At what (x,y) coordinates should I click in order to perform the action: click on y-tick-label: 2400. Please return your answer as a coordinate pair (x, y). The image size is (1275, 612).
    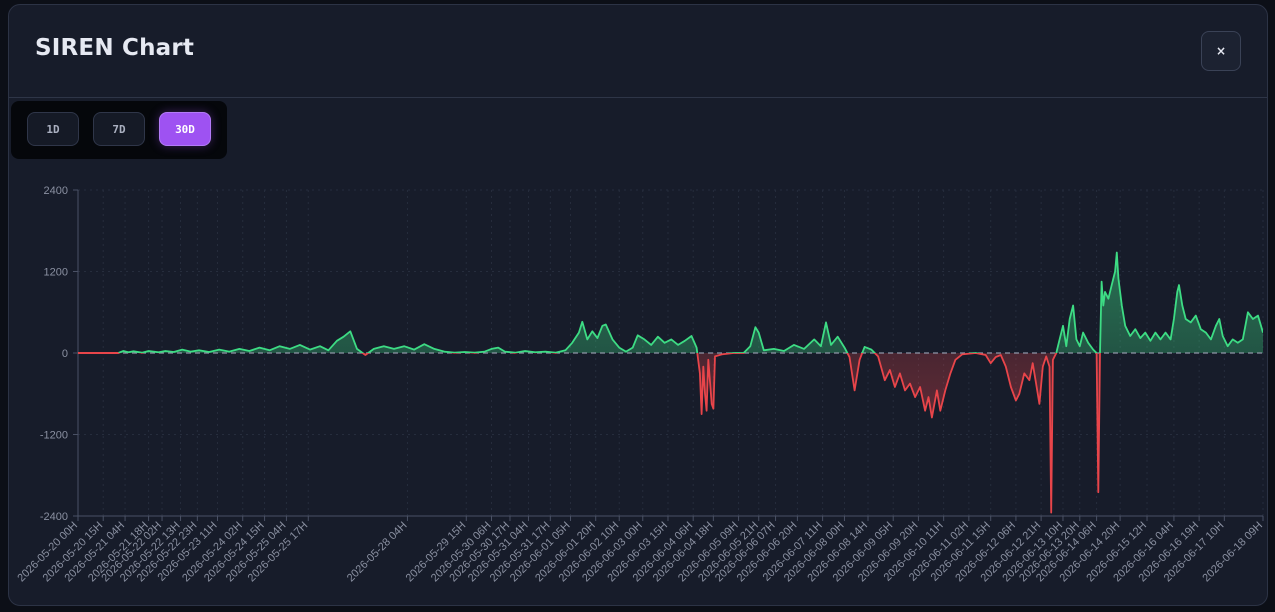
    Looking at the image, I should click on (56, 191).